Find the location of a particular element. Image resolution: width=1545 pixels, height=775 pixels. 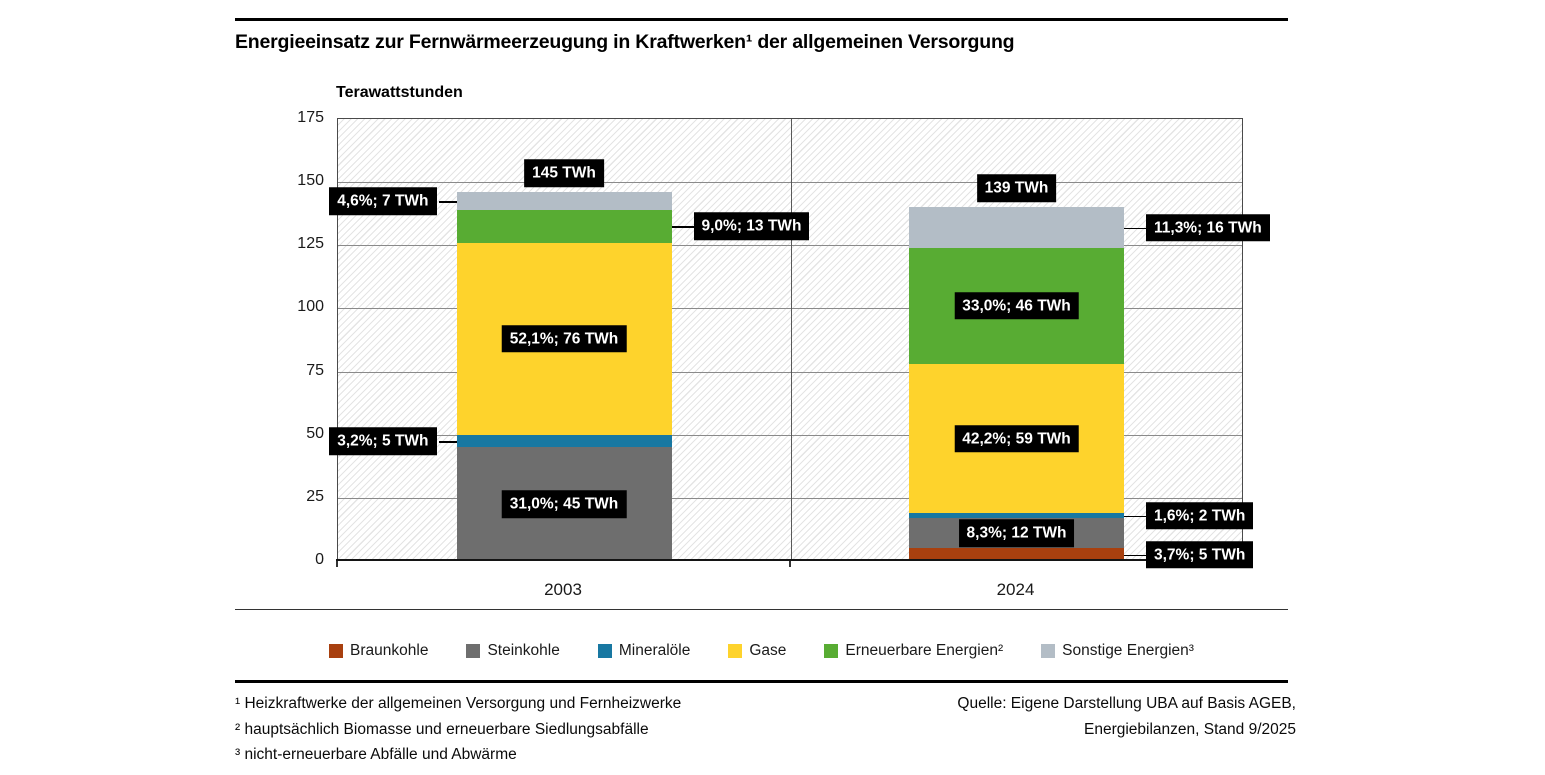

segment-label: 3,2%; 5 TWh is located at coordinates (383, 441).